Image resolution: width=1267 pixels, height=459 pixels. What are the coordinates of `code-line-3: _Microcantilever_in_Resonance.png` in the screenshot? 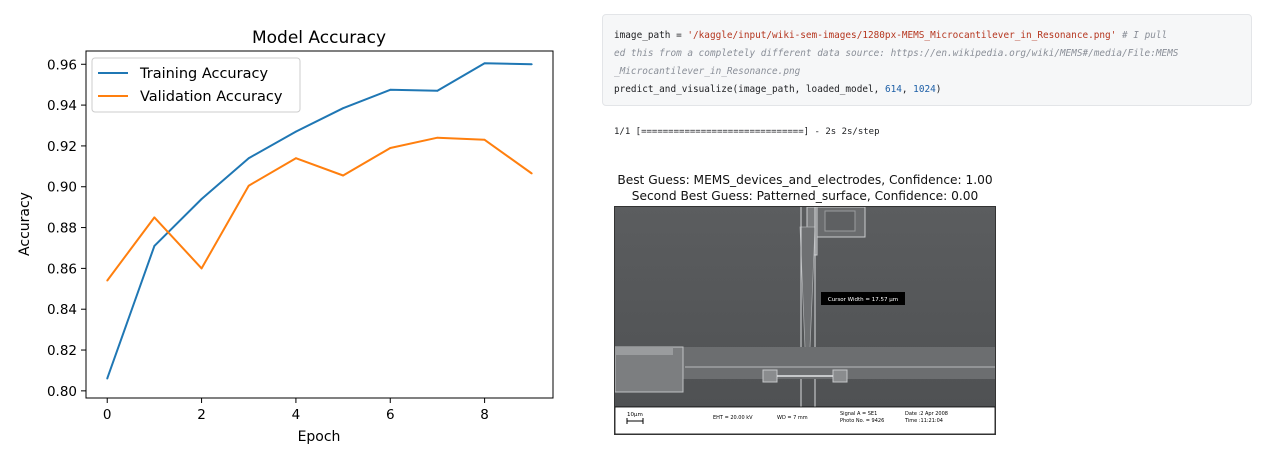 It's located at (926, 72).